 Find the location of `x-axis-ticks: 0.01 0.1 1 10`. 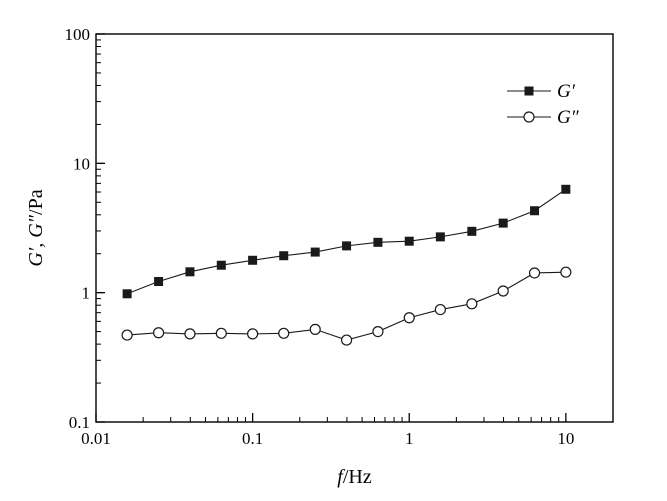

x-axis-ticks: 0.01 0.1 1 10 is located at coordinates (347, 430).